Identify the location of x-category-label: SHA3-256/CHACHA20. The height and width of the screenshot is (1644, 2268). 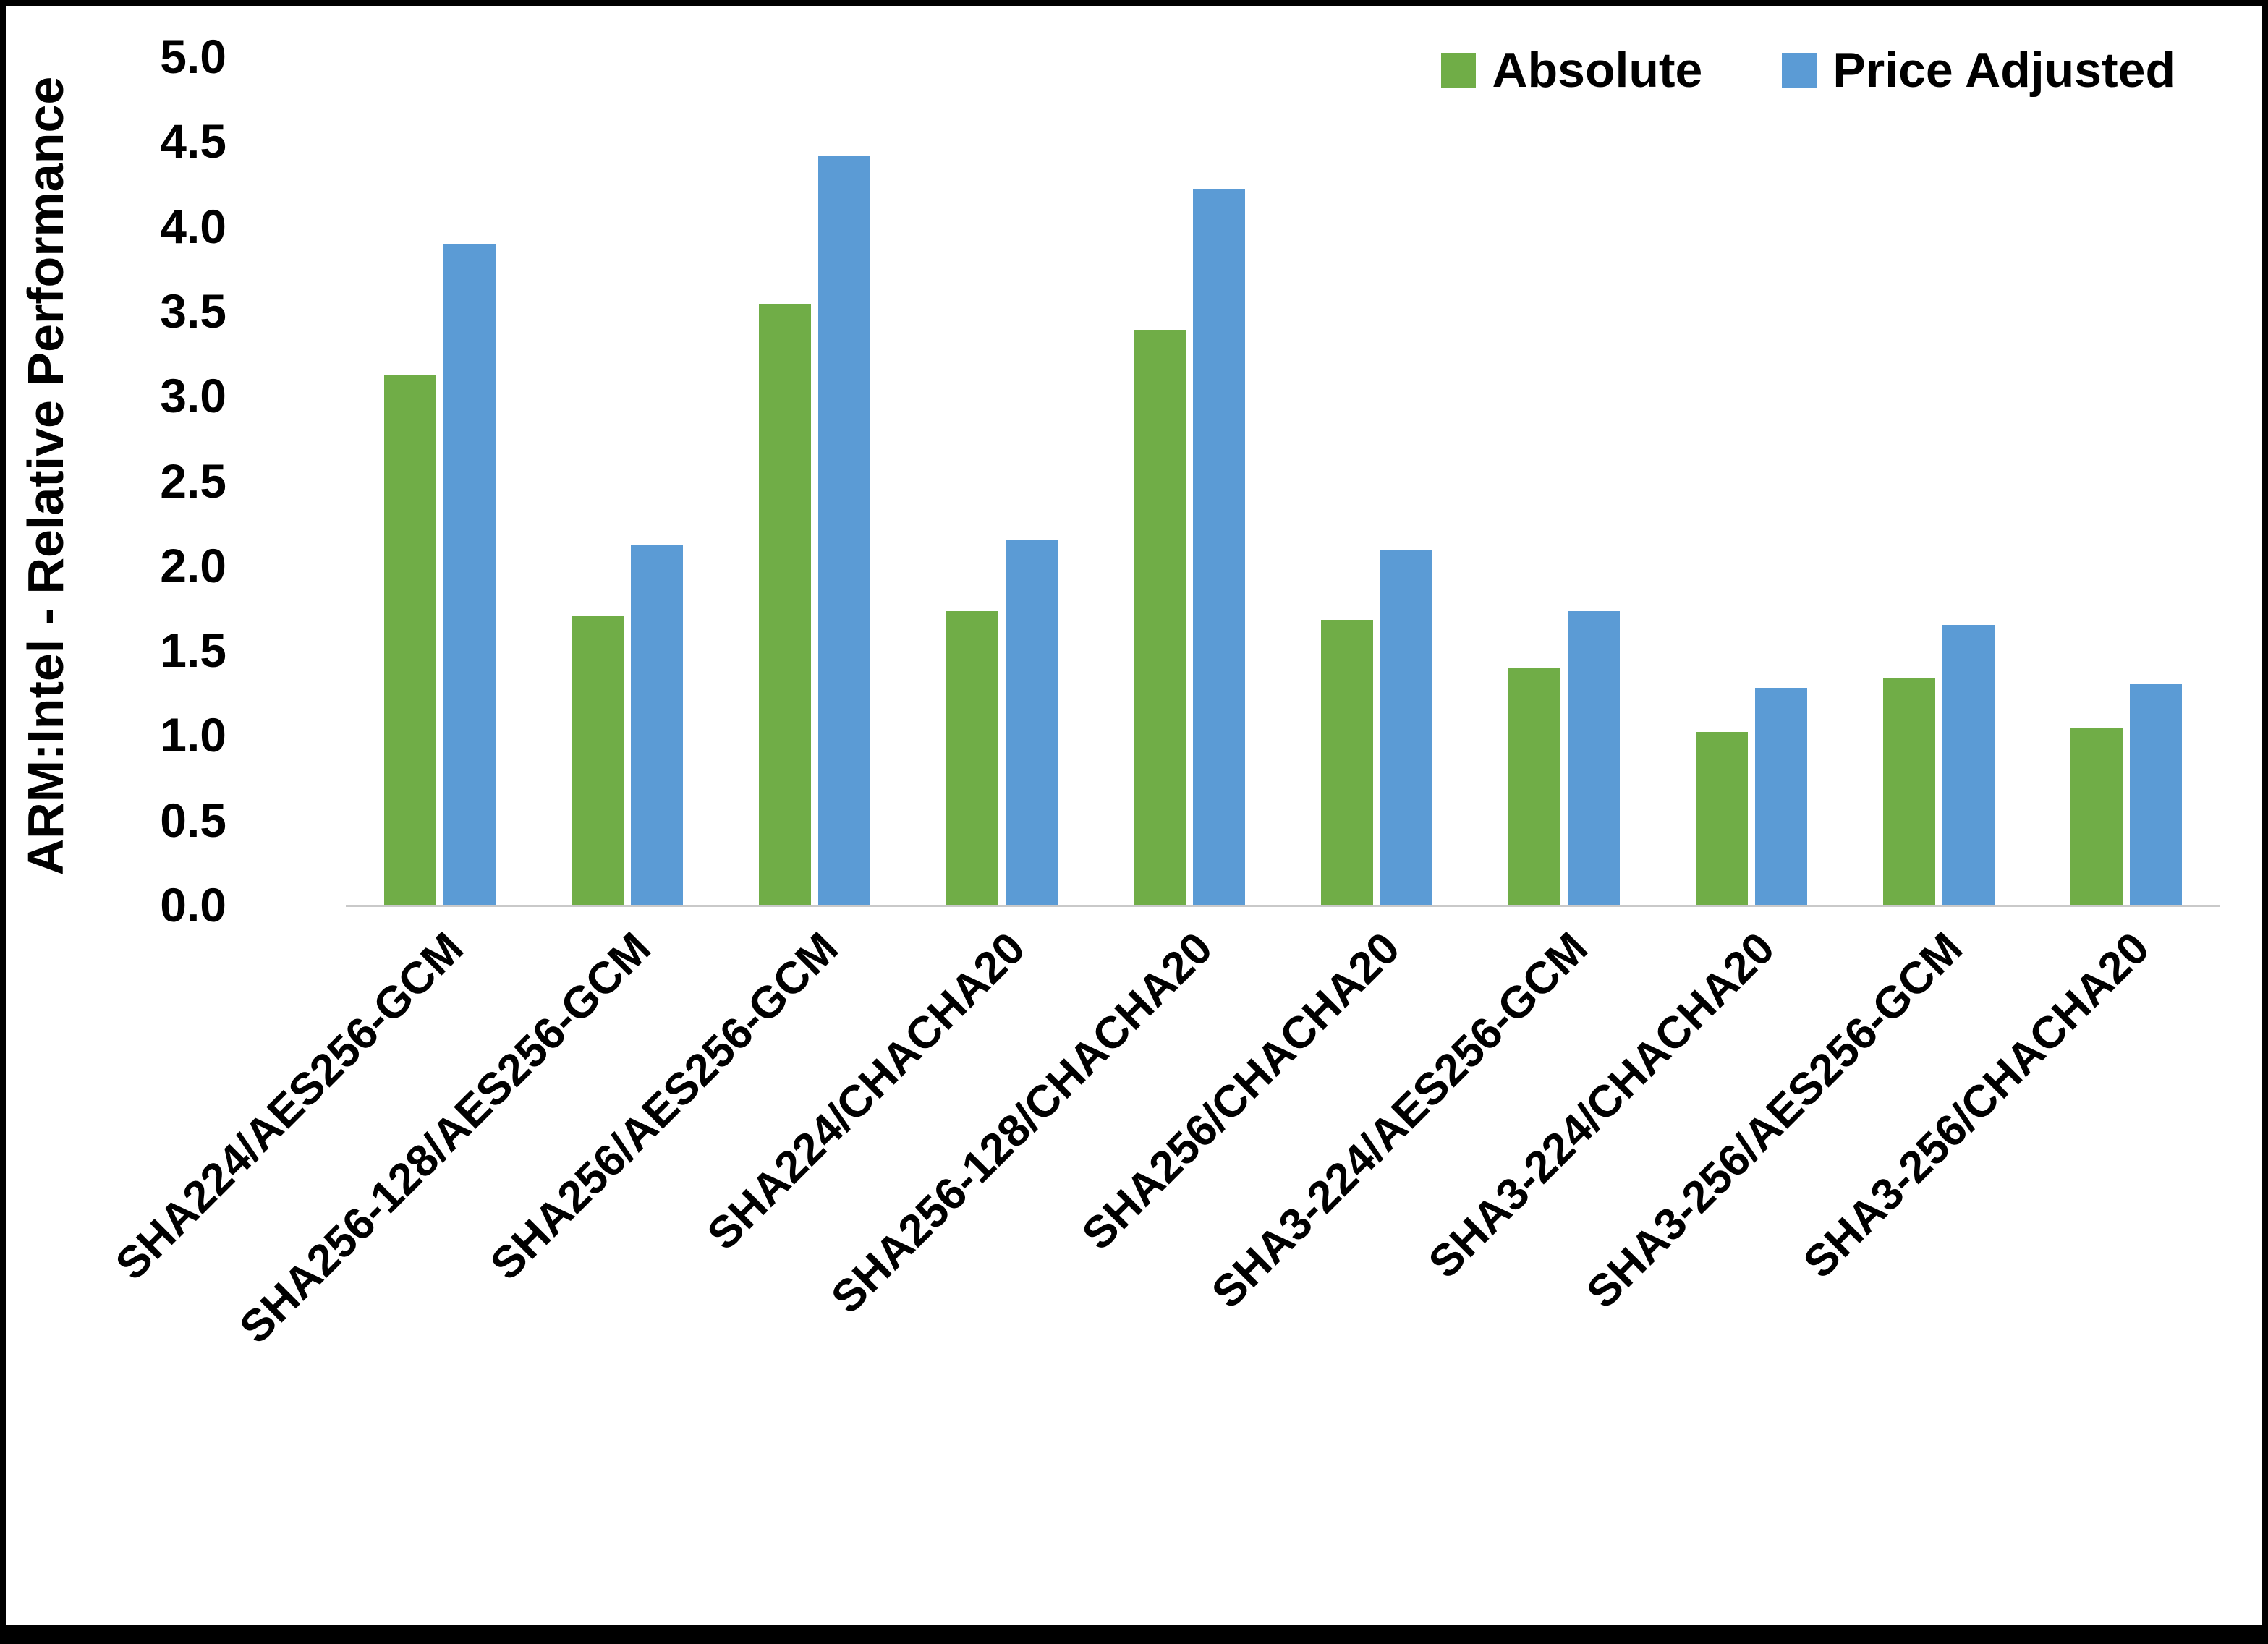
(1976, 1105).